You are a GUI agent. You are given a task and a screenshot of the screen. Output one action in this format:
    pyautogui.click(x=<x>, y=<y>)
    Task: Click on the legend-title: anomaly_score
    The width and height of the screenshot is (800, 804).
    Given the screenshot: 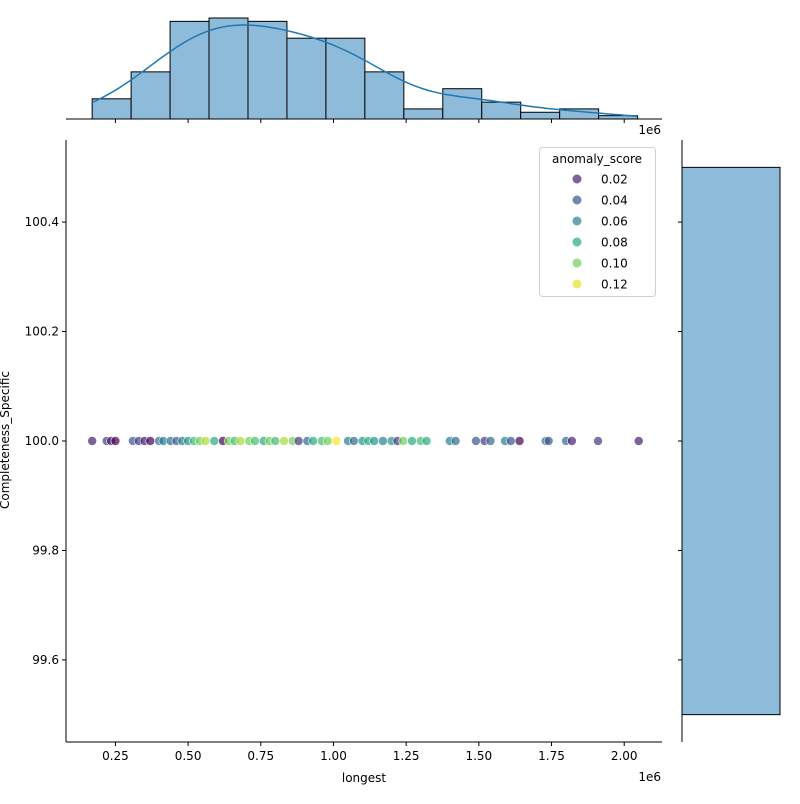 What is the action you would take?
    pyautogui.click(x=597, y=159)
    